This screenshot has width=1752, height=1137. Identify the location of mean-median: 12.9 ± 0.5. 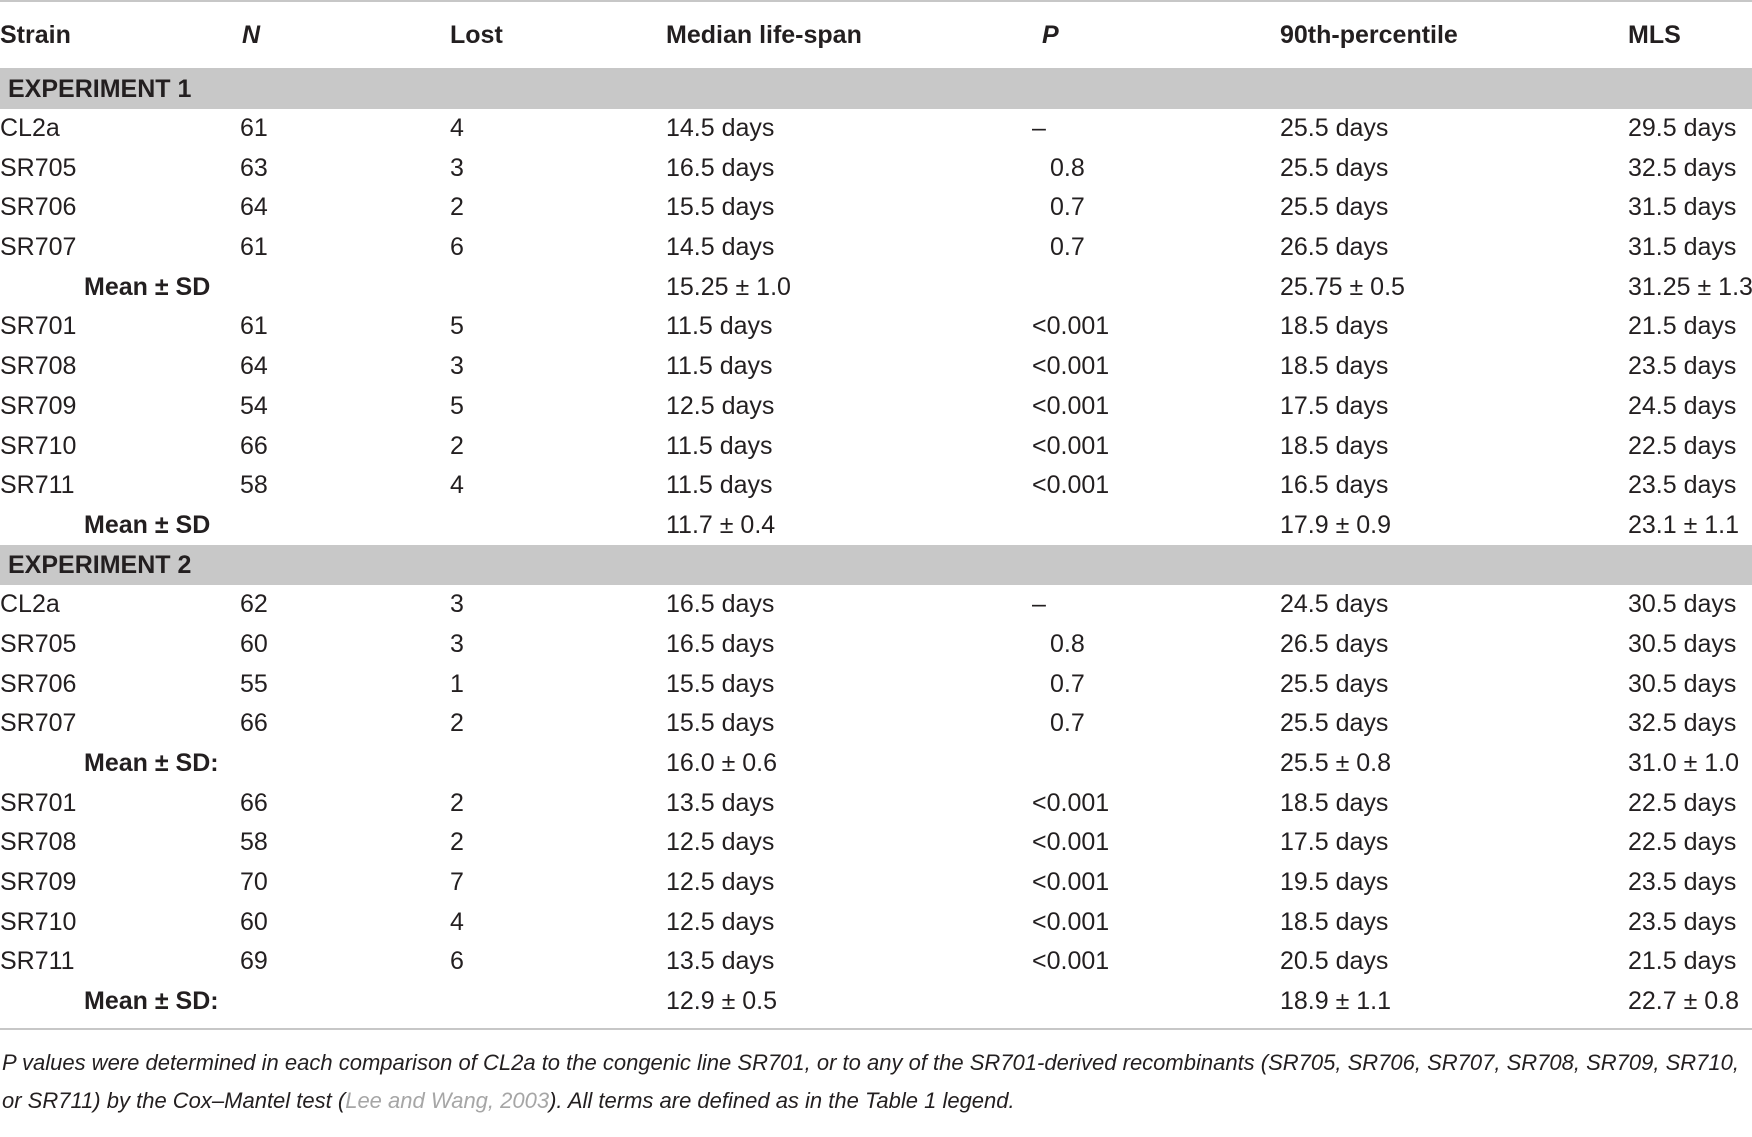
(722, 1001).